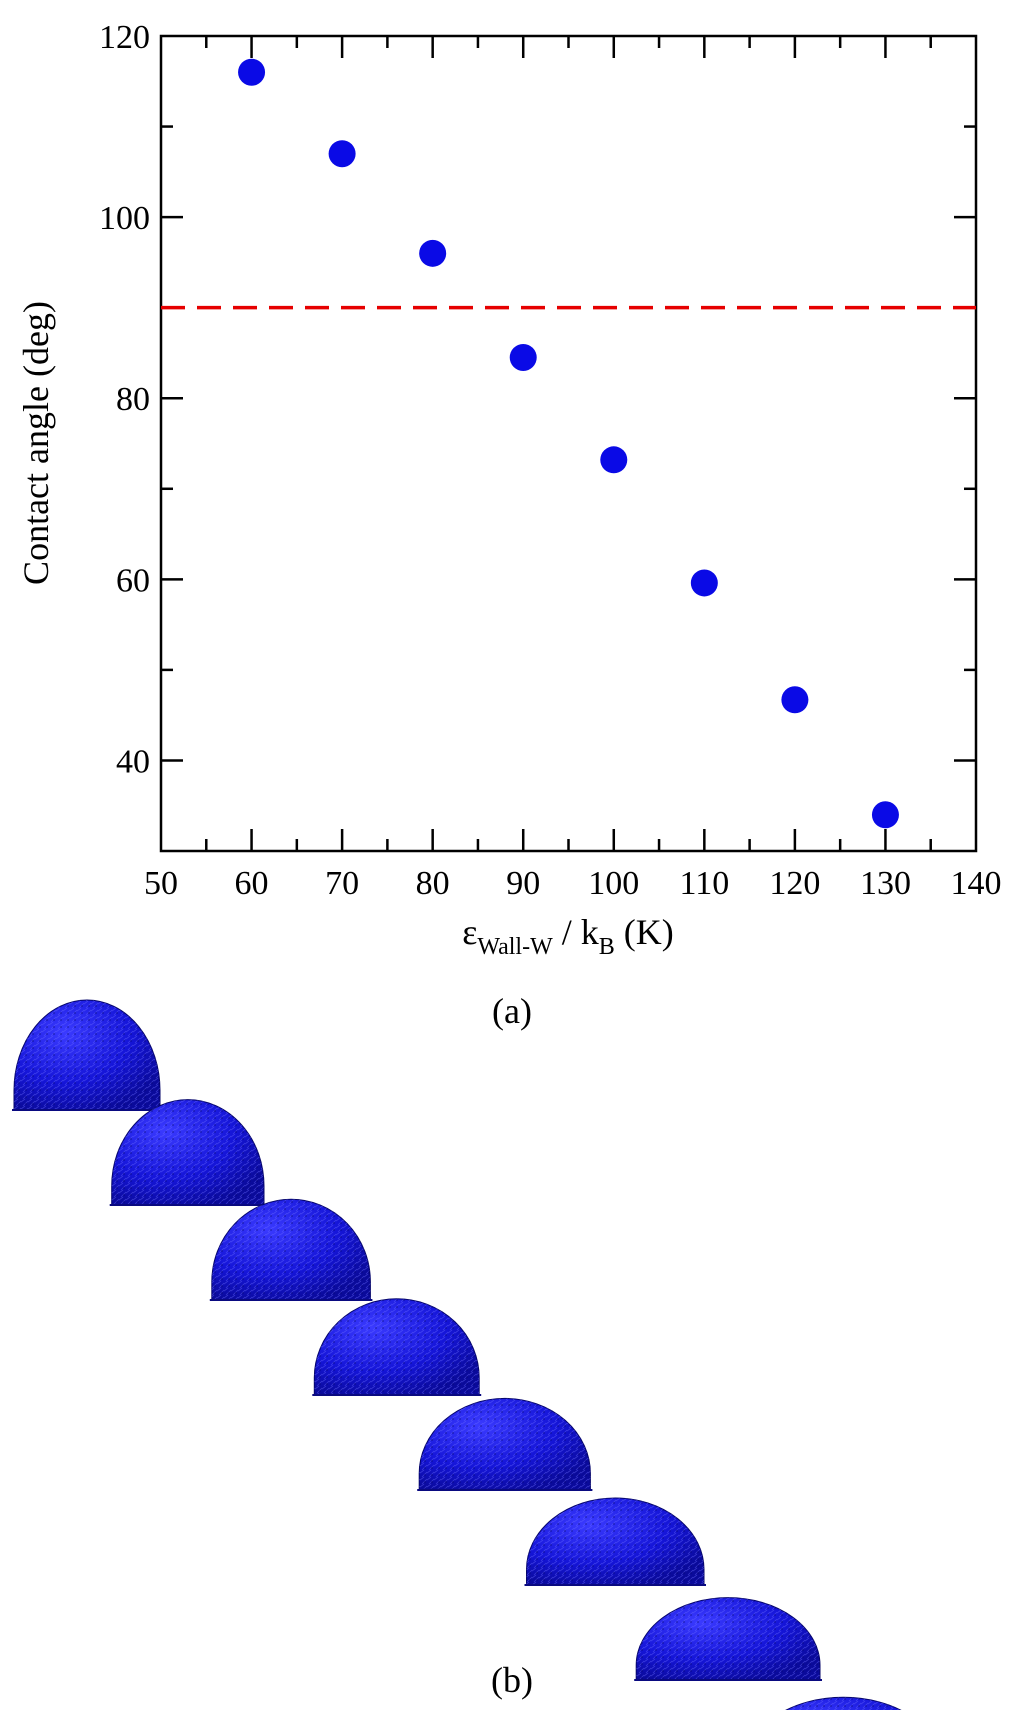 Image resolution: width=1024 pixels, height=1710 pixels. Describe the element at coordinates (512, 1011) in the screenshot. I see `panel-label-a: (a)` at that location.